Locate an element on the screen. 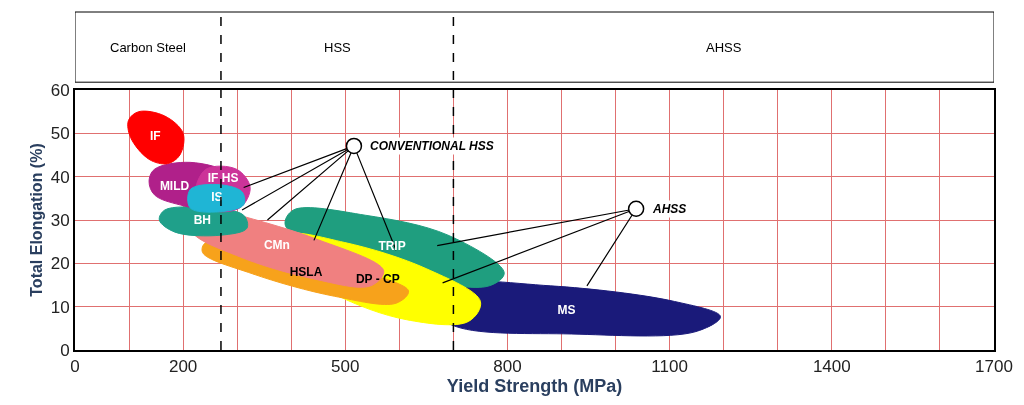  x-tick-label: 1400 is located at coordinates (831, 367).